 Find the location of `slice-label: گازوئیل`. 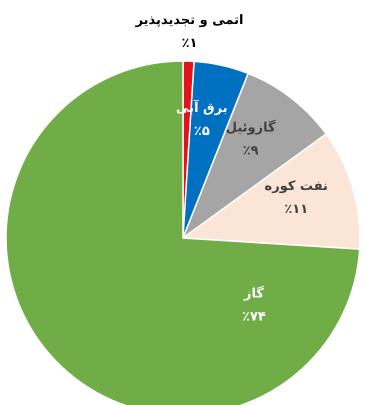

slice-label: گازوئیل is located at coordinates (251, 127).